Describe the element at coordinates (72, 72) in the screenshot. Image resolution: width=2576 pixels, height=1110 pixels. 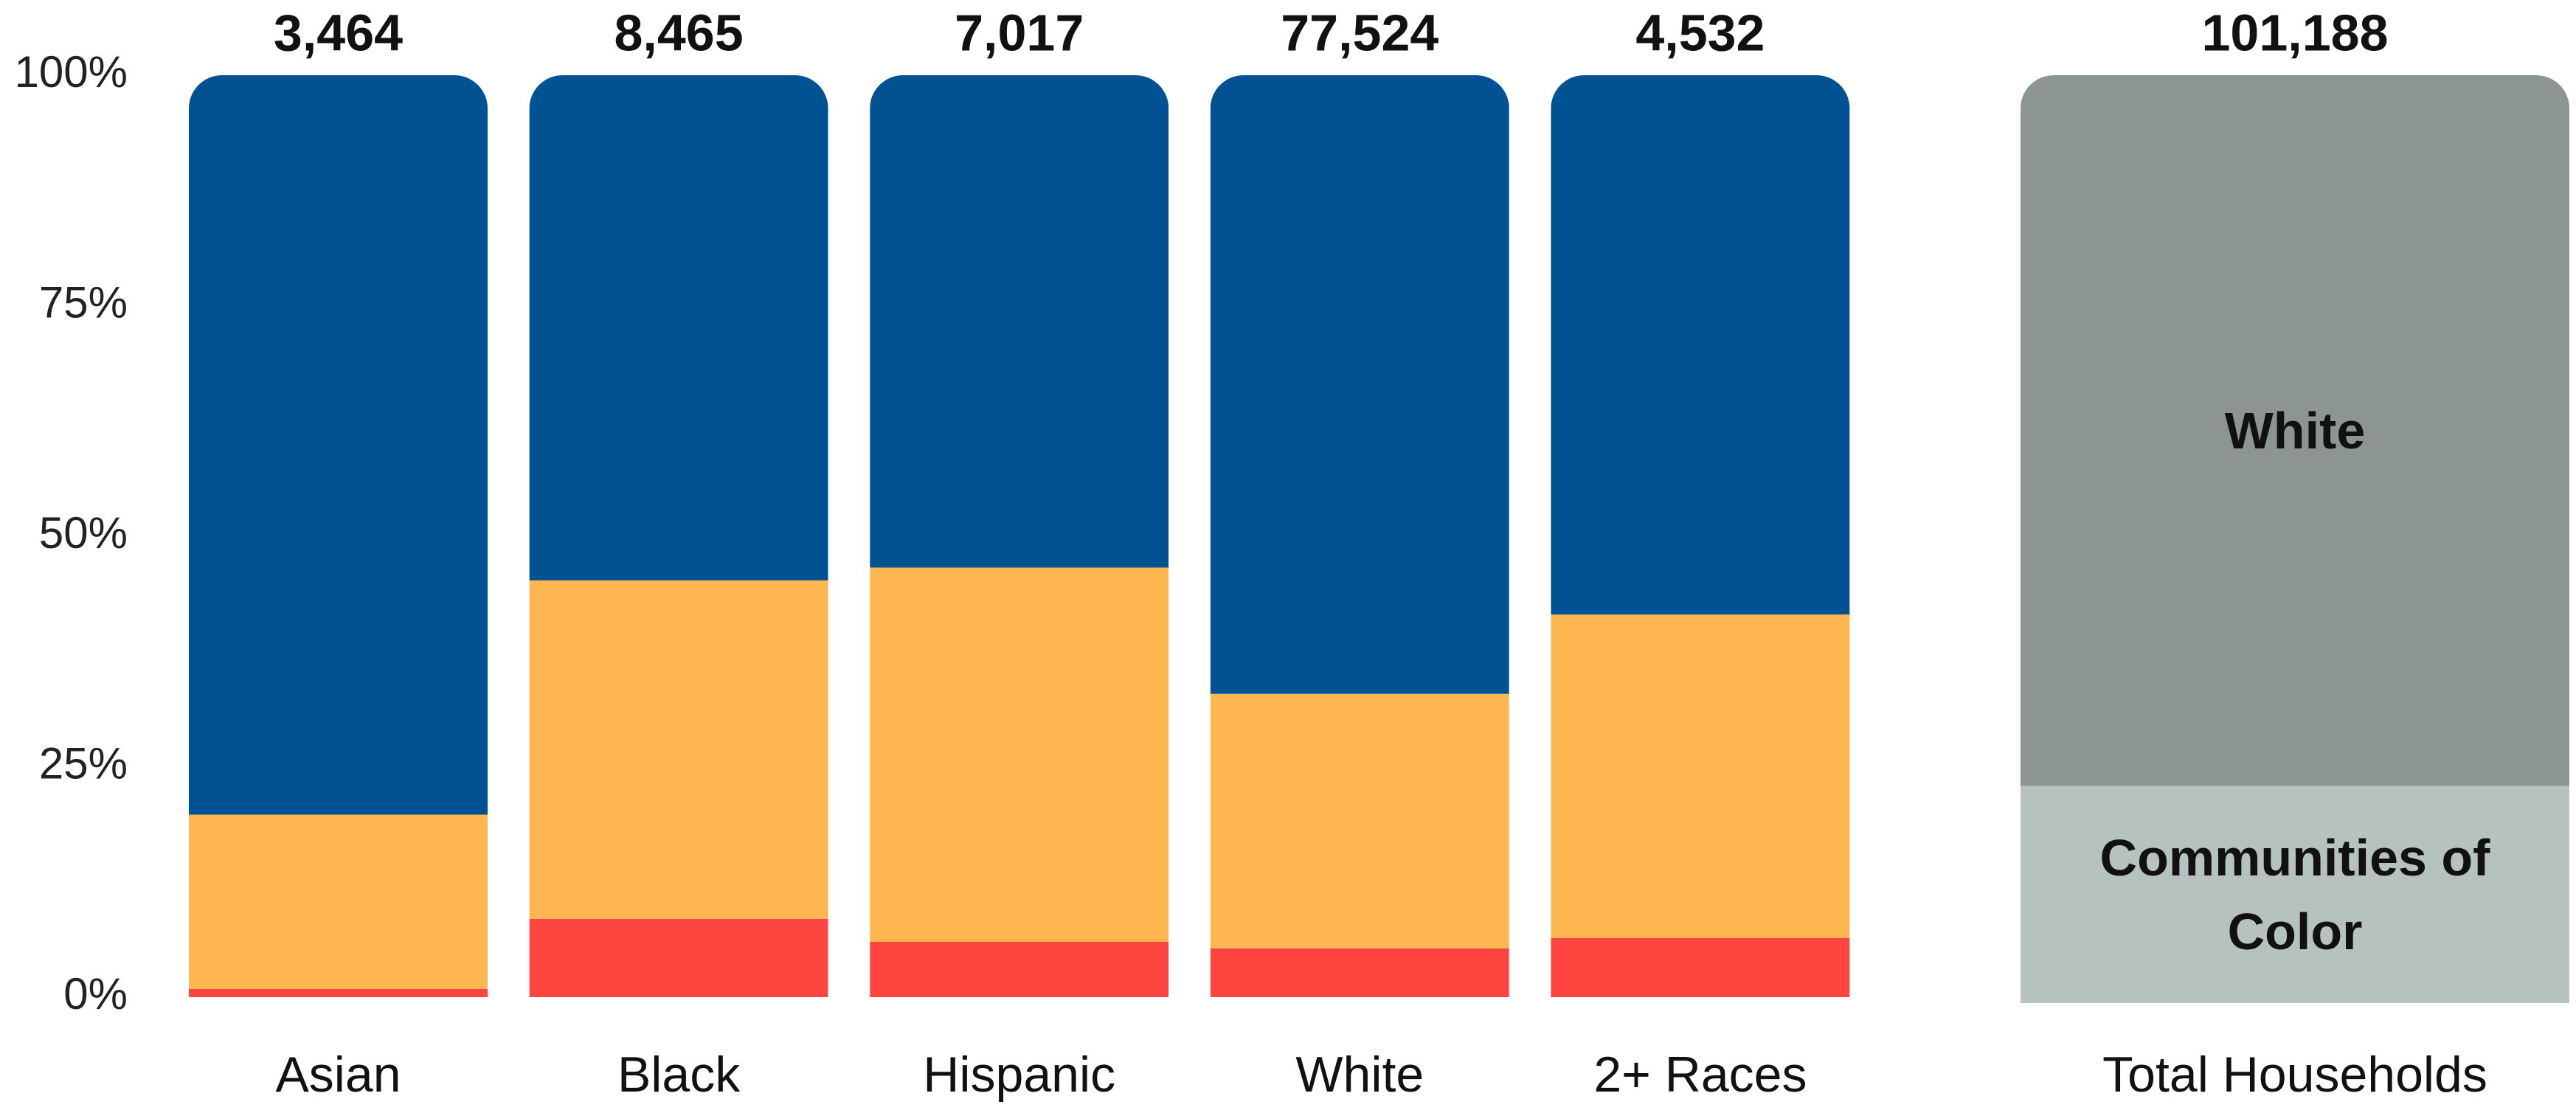
I see `y-tick-label: 100%` at that location.